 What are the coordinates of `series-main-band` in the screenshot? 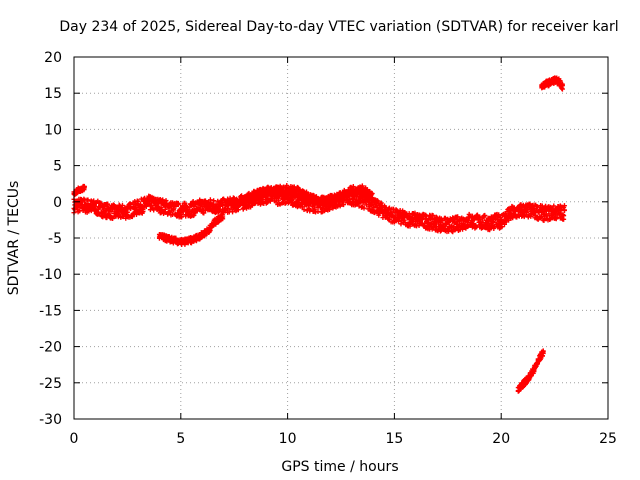 It's located at (319, 211).